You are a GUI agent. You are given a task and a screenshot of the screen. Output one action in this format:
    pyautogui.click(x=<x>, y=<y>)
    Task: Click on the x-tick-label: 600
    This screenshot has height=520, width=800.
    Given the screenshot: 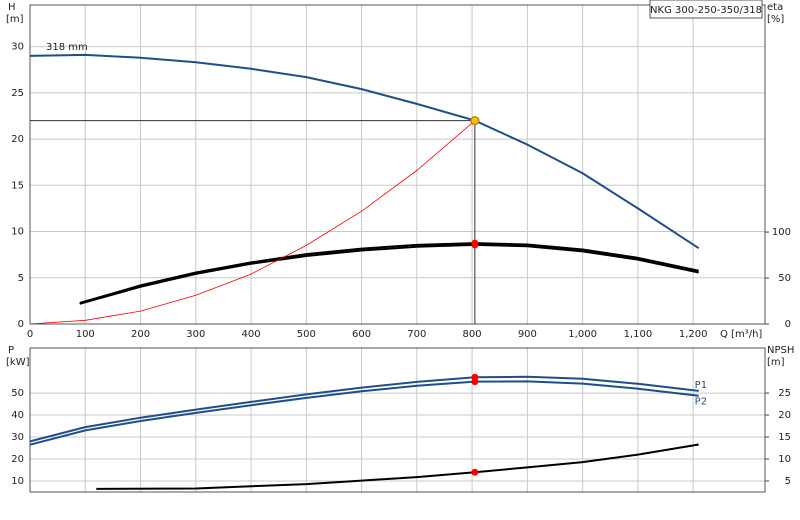 What is the action you would take?
    pyautogui.click(x=361, y=334)
    